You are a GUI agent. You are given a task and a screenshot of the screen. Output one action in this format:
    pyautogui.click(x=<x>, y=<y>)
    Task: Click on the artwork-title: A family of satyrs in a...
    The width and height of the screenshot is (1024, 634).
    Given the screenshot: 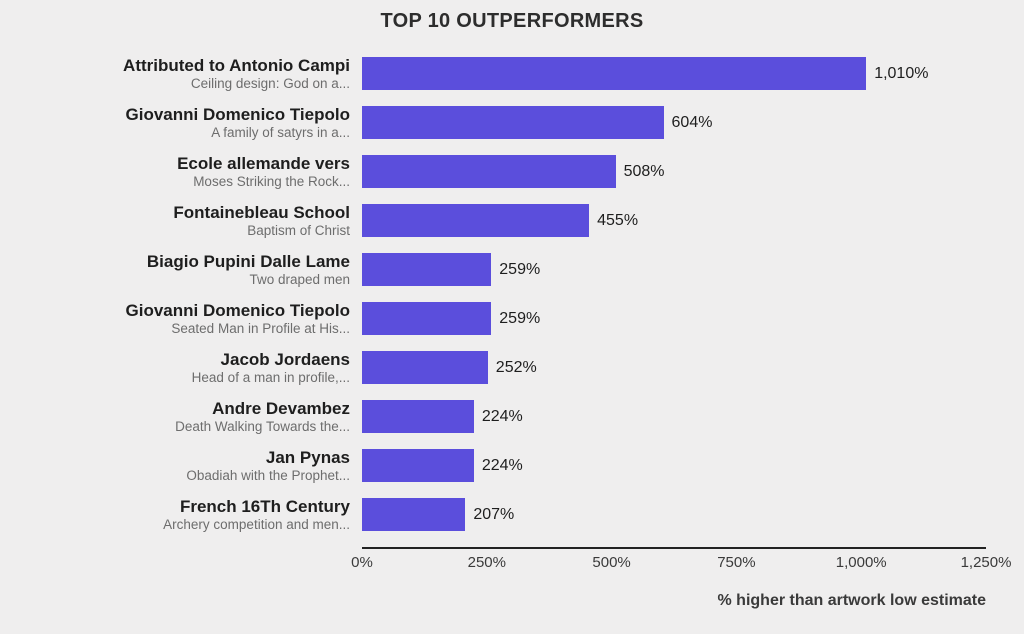 What is the action you would take?
    pyautogui.click(x=280, y=132)
    